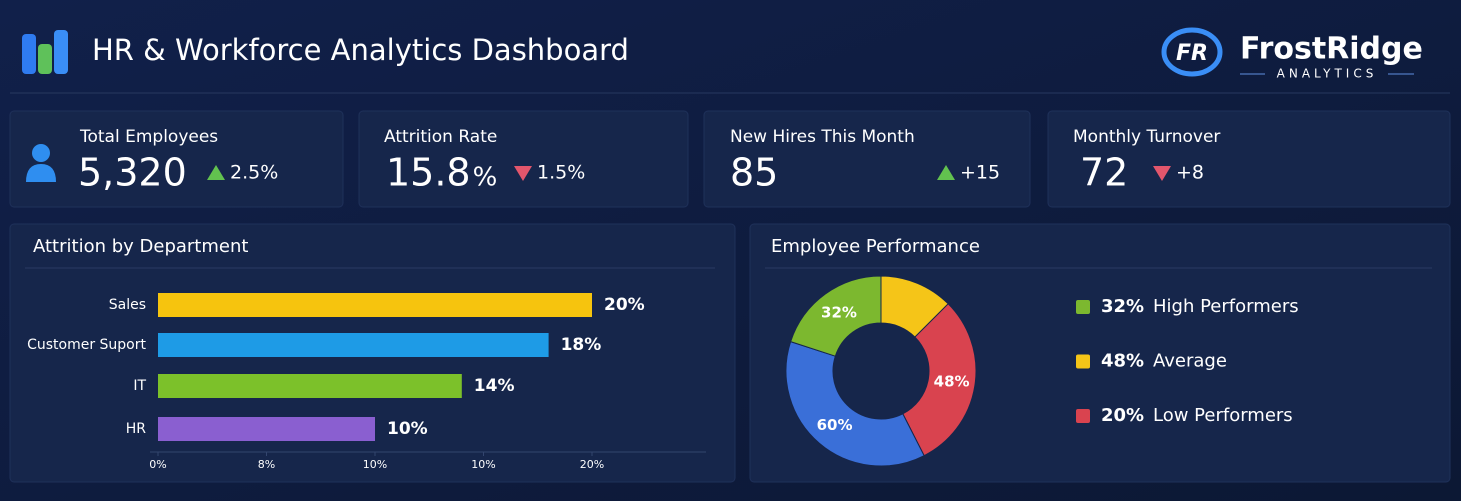 Image resolution: width=1461 pixels, height=501 pixels. I want to click on legend-label: High Performers, so click(1226, 306).